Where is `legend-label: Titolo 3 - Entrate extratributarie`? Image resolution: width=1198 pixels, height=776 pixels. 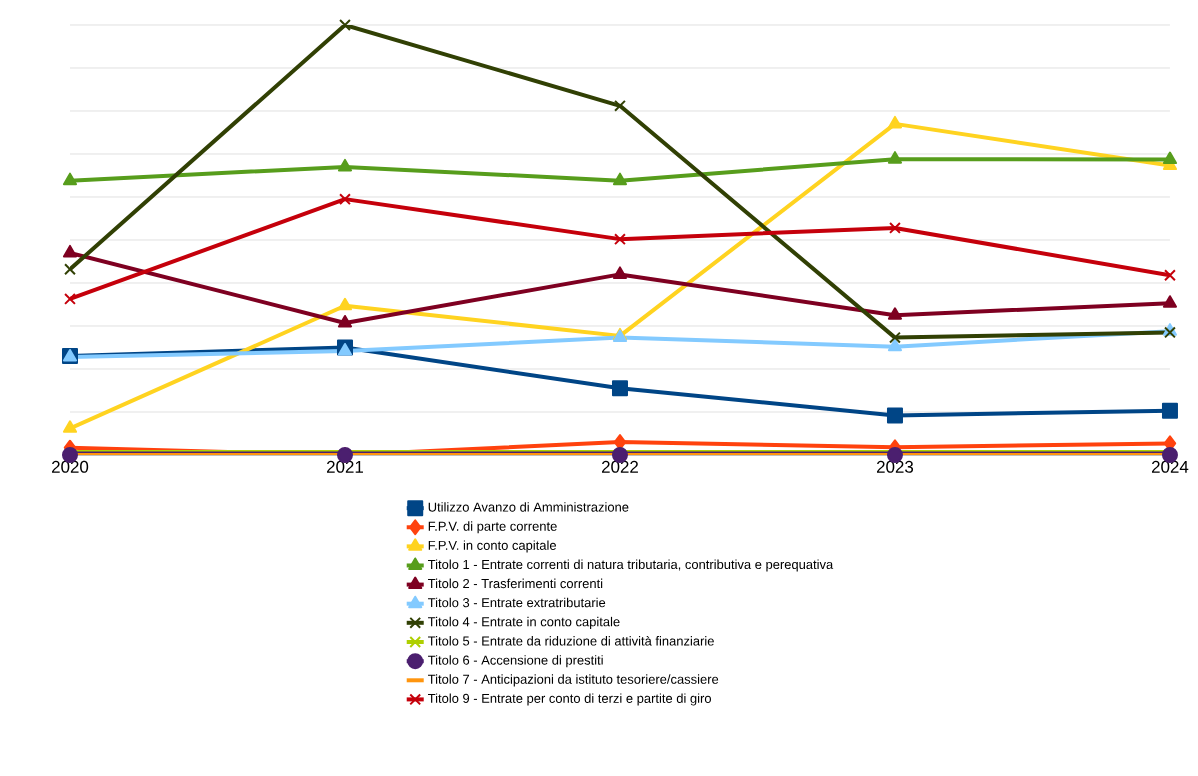
legend-label: Titolo 3 - Entrate extratributarie is located at coordinates (517, 602).